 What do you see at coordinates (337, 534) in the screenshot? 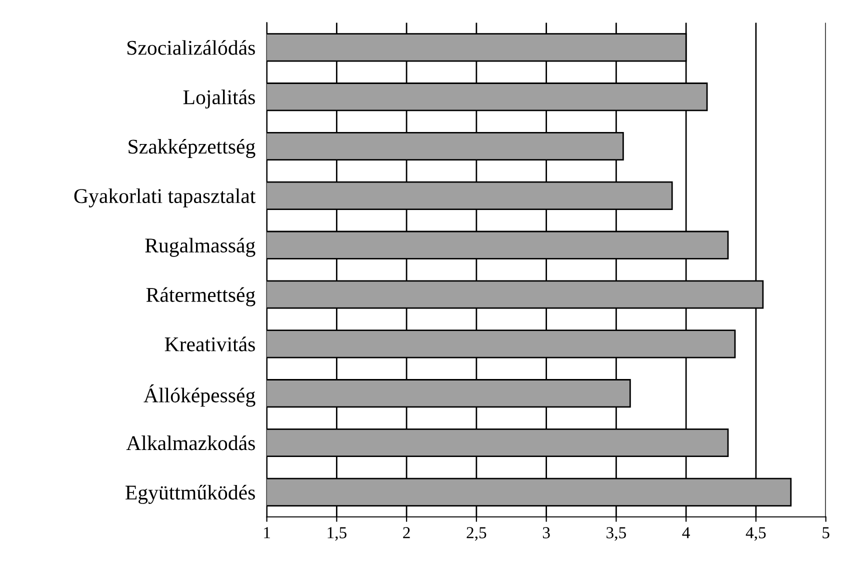
I see `x-tick-label: 1,5` at bounding box center [337, 534].